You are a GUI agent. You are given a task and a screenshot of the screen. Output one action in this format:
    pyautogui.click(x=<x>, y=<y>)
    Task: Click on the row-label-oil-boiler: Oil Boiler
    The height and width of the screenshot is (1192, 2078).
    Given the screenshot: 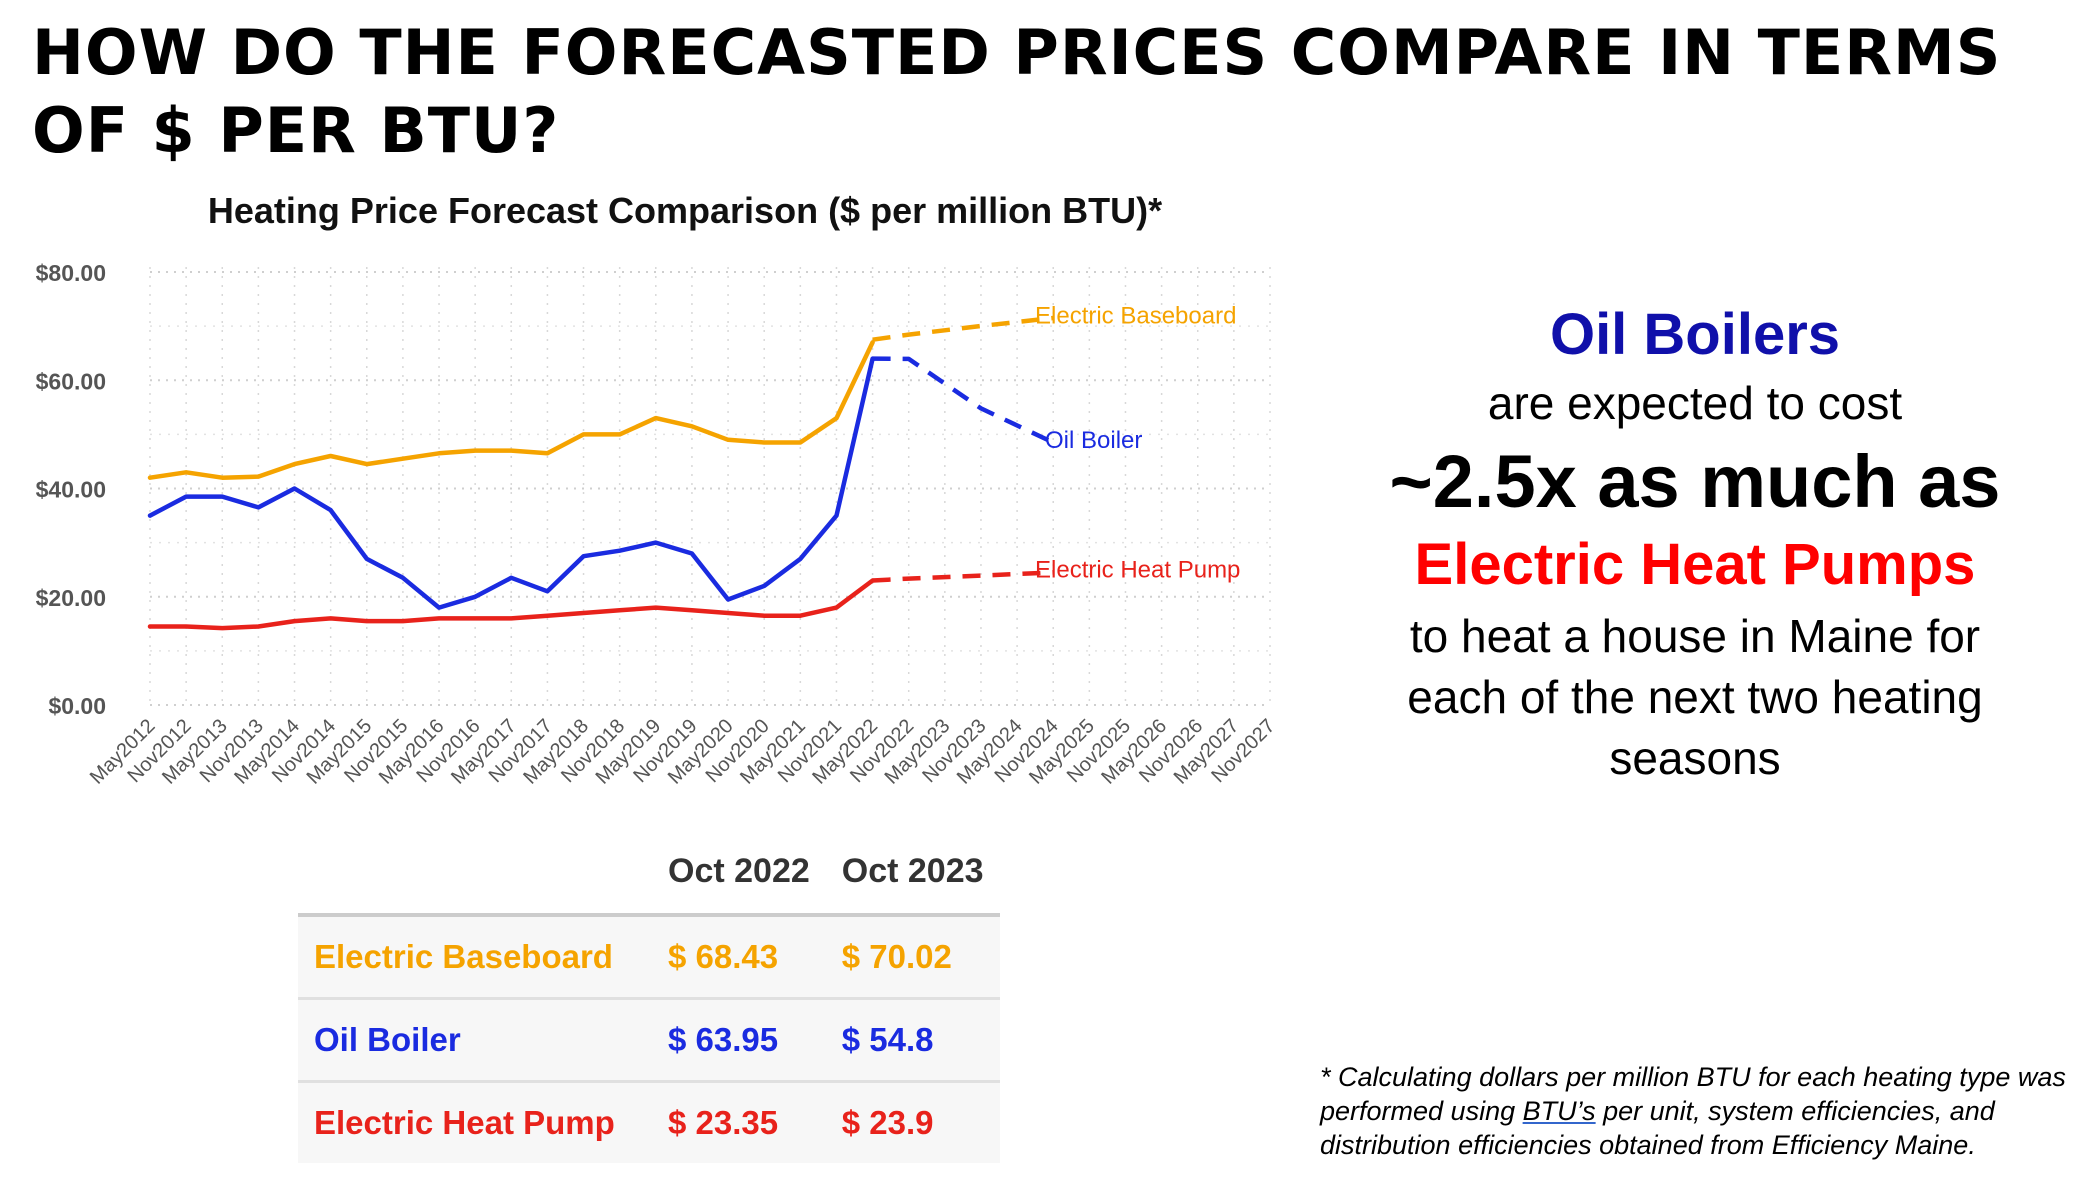 What is the action you would take?
    pyautogui.click(x=475, y=1039)
    